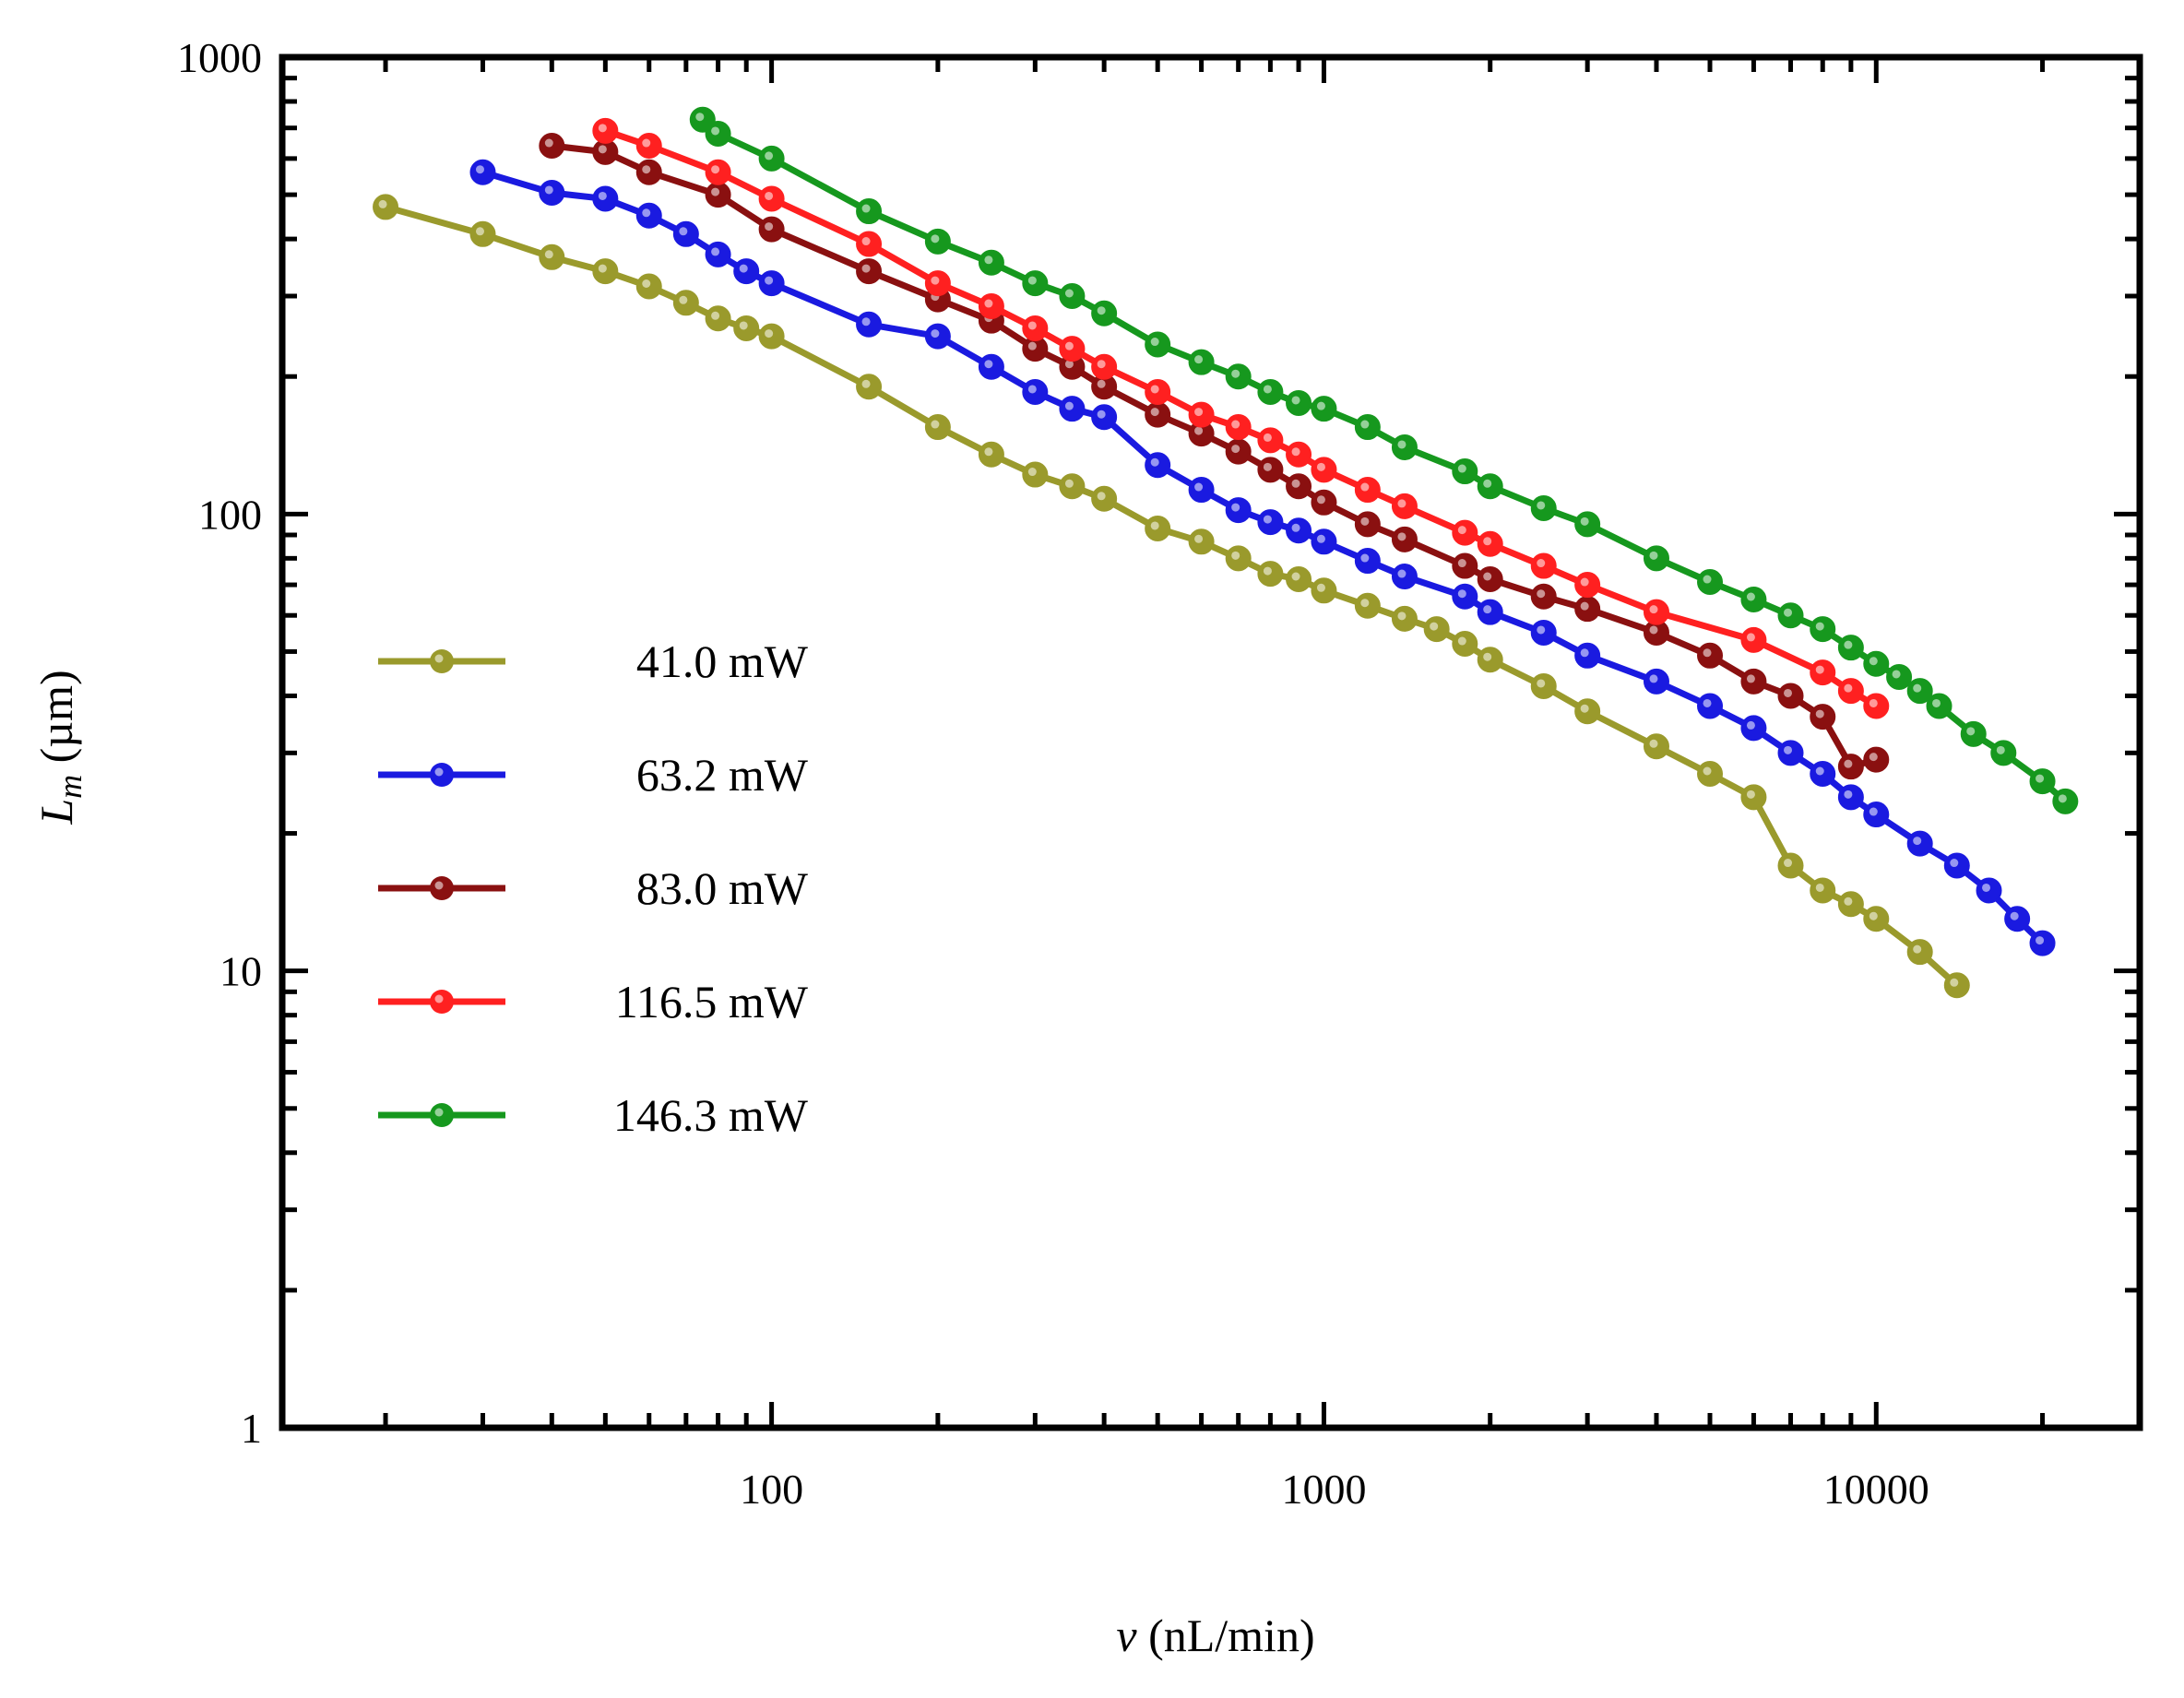 This screenshot has width=2184, height=1698. What do you see at coordinates (230, 514) in the screenshot?
I see `y-tick-label: 100` at bounding box center [230, 514].